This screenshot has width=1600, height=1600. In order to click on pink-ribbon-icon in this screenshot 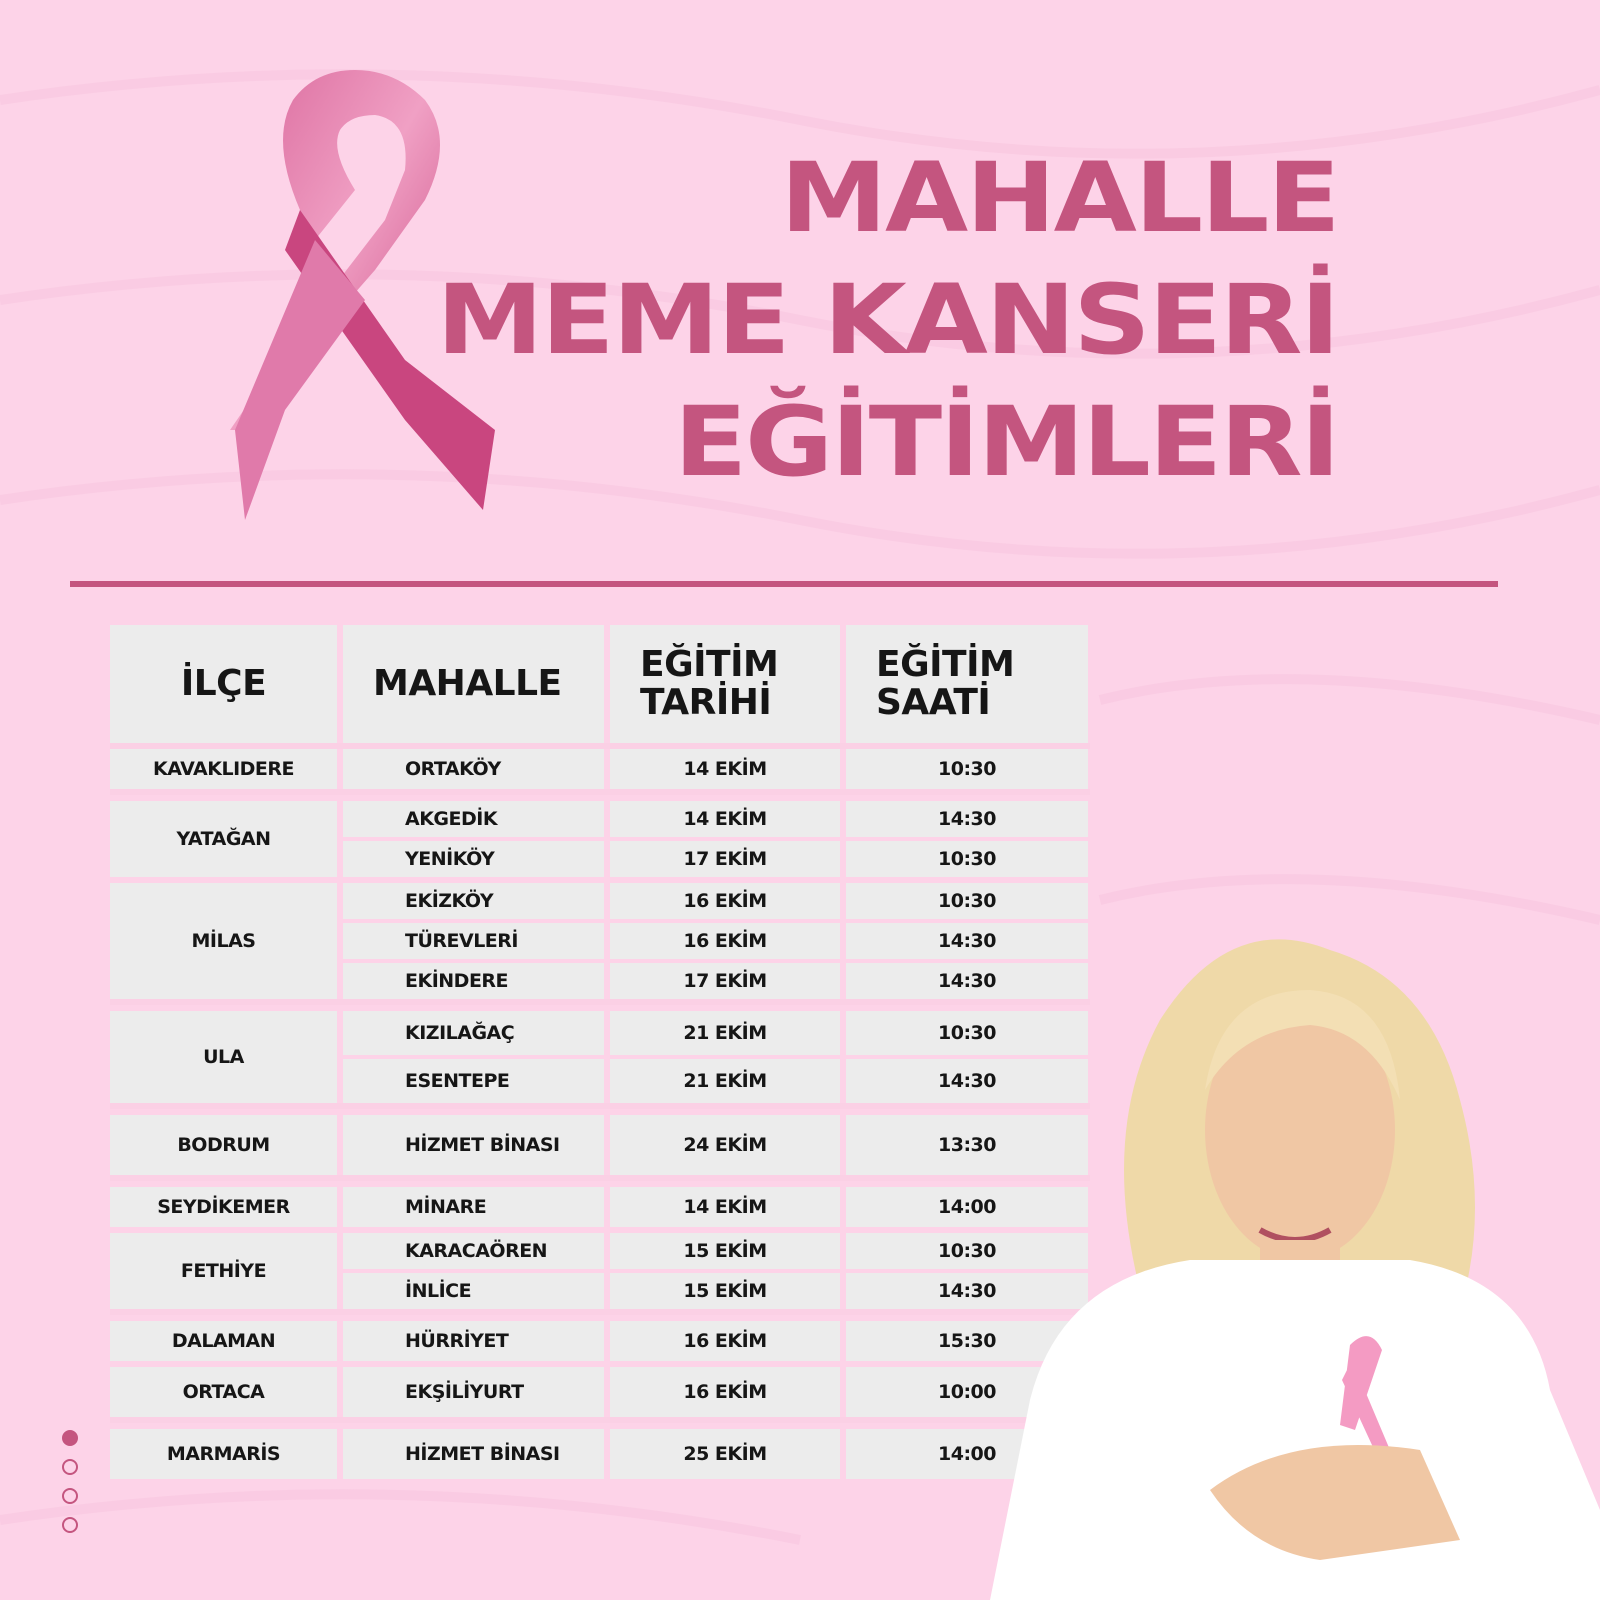, I will do `click(362, 295)`.